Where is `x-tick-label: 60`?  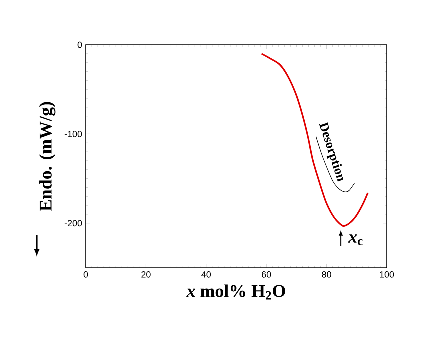 x-tick-label: 60 is located at coordinates (267, 275).